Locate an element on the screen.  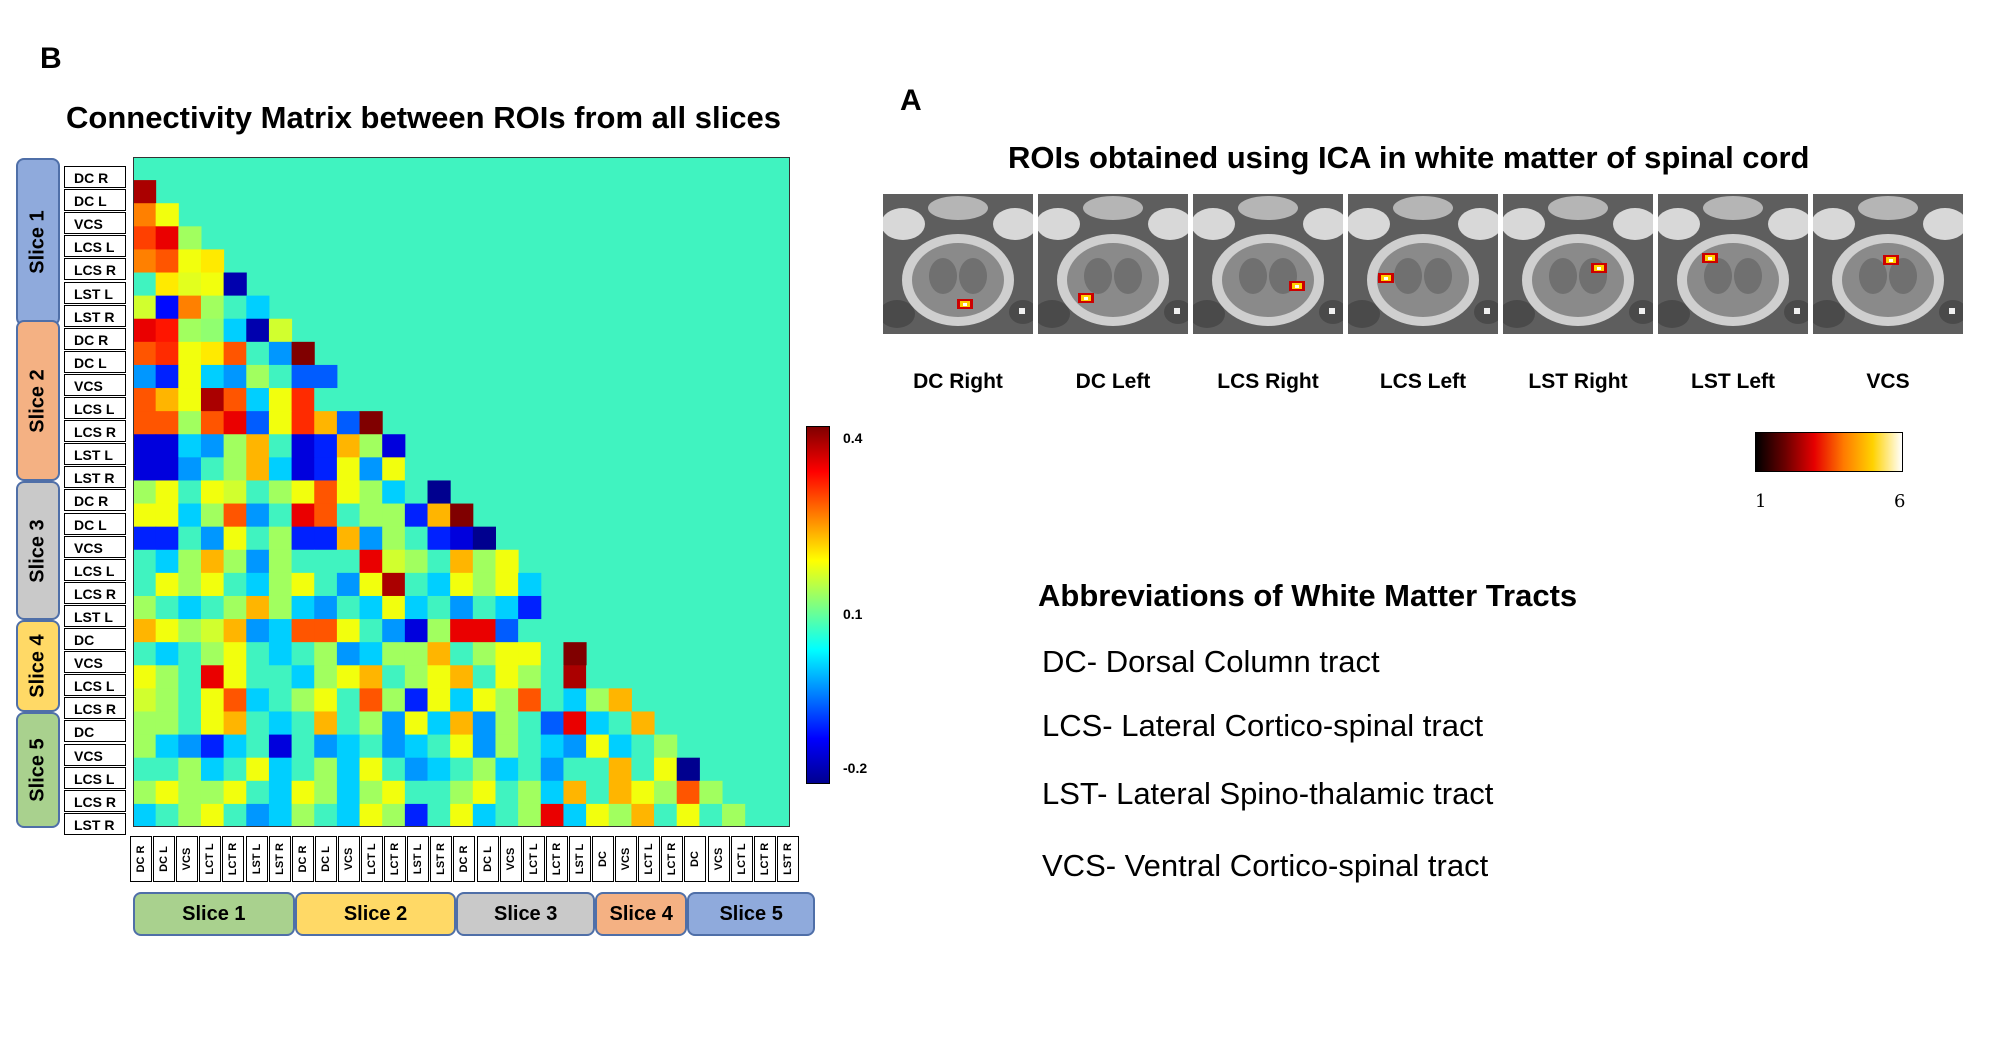
row-label: DC R is located at coordinates (95, 500).